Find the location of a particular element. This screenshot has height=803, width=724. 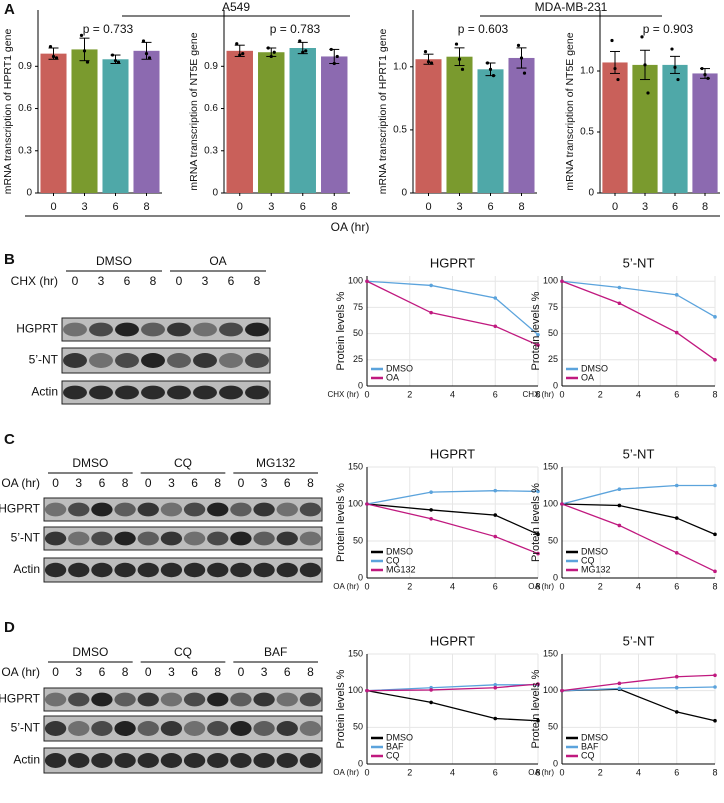

blot-row is located at coordinates (183, 728).